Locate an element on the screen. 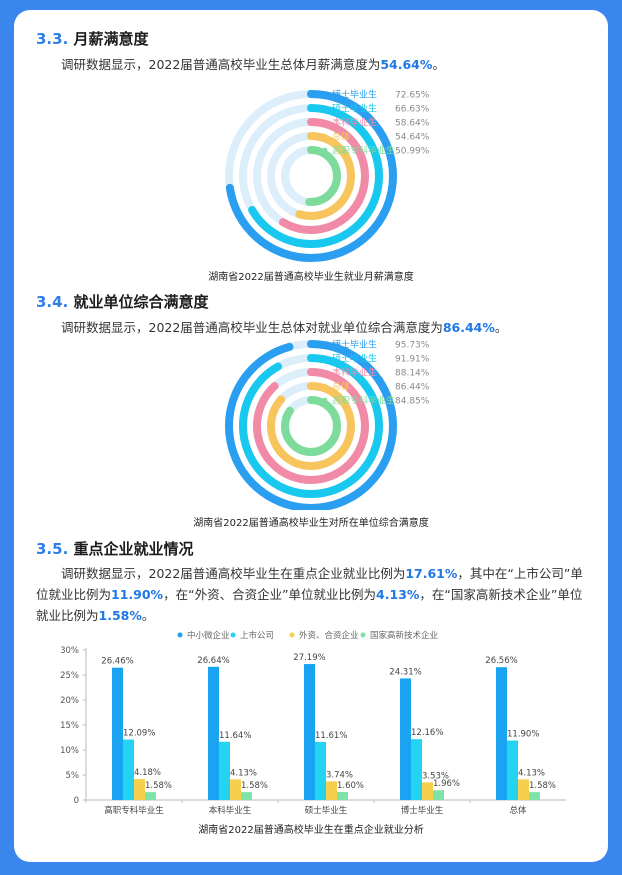  legend-label: 外资、合资企业 is located at coordinates (329, 635).